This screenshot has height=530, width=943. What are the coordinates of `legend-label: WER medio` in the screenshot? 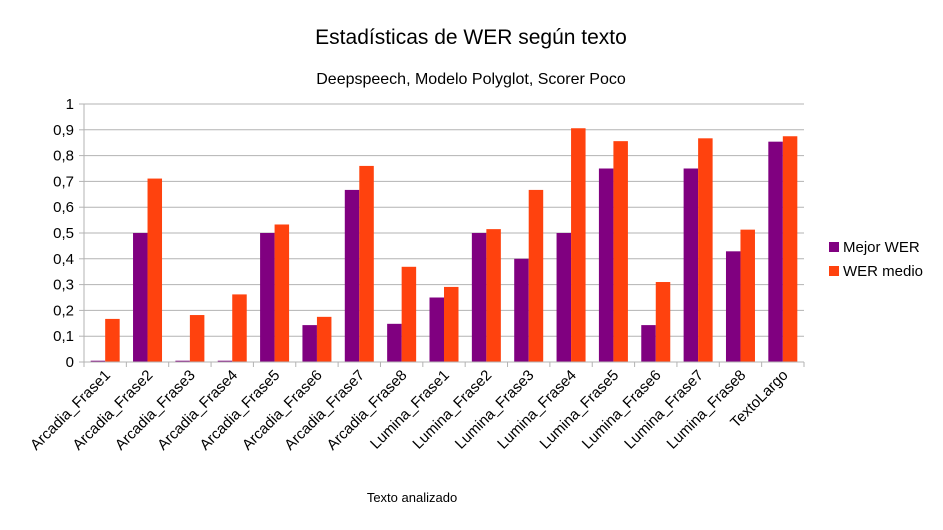 It's located at (883, 271).